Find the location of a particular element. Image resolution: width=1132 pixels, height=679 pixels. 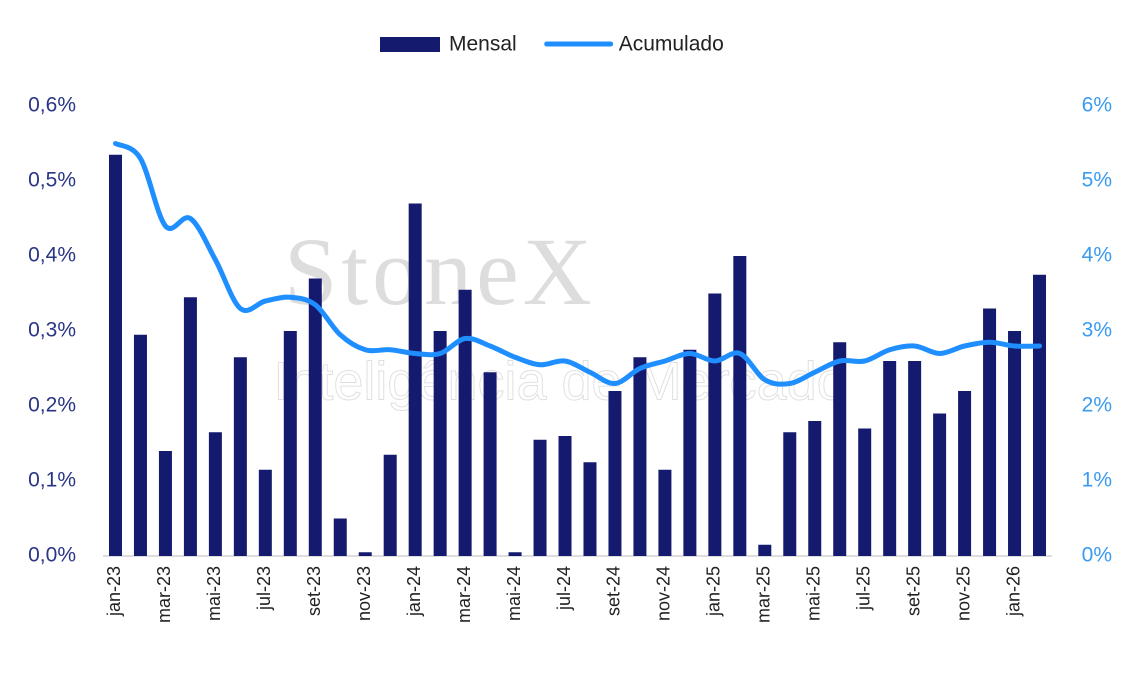

x-tick-label: jul-25 is located at coordinates (863, 588).